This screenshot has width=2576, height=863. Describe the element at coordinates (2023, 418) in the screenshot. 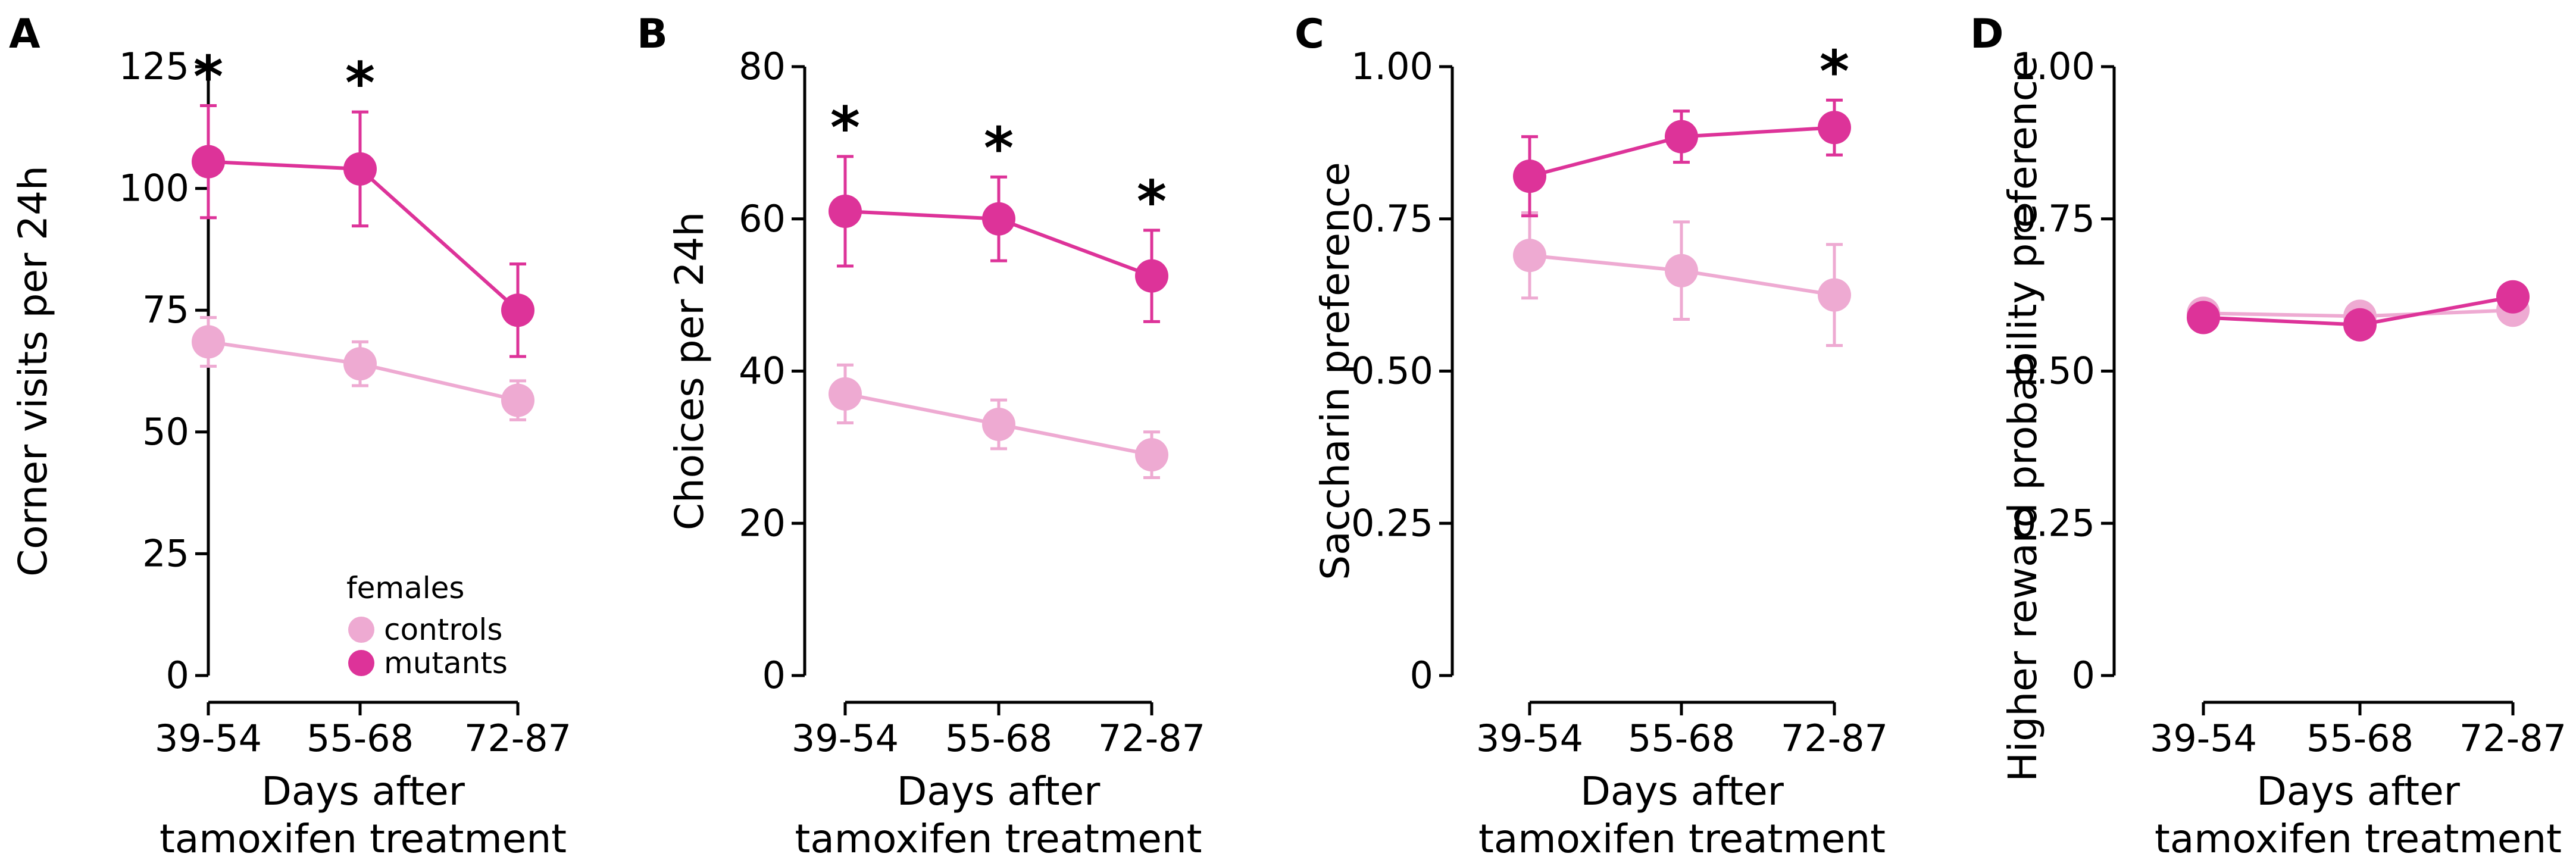

I see `y-axis-label: Higher reward probability preference` at that location.